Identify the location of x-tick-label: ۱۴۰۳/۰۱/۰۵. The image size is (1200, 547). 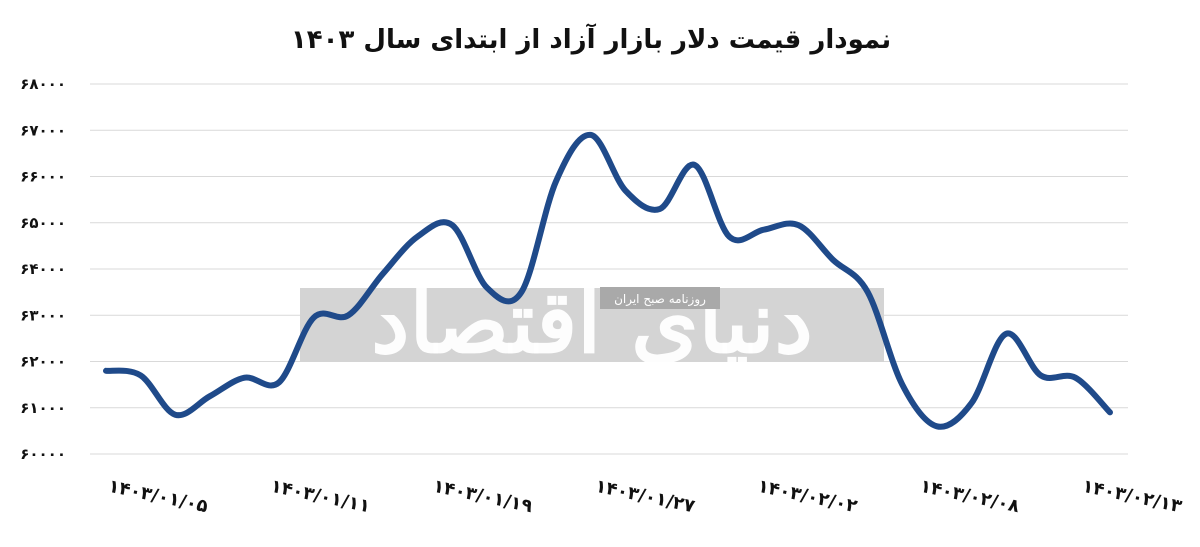
(158, 497).